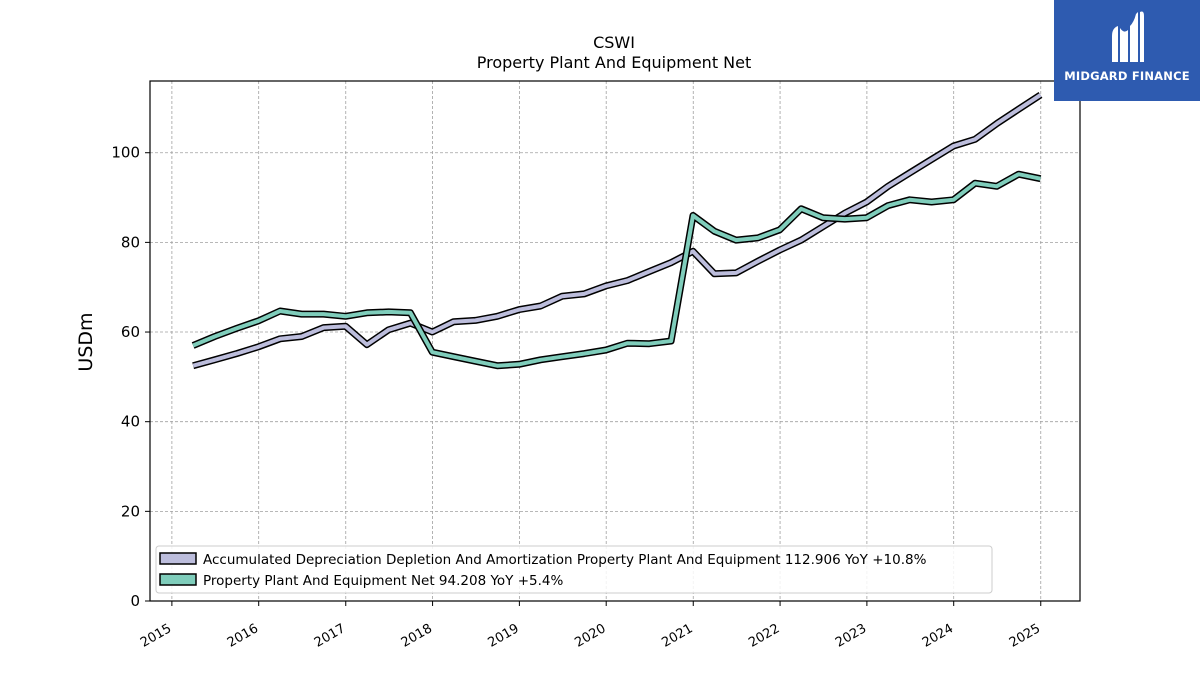 The width and height of the screenshot is (1200, 675). I want to click on x-tick-label: 2018, so click(417, 636).